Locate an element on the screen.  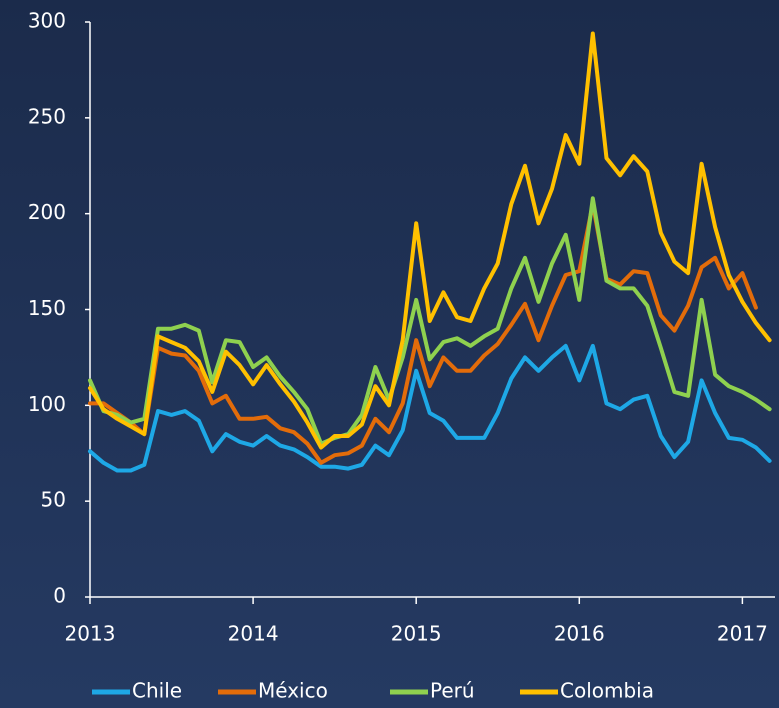
y-tick-label: 100 is located at coordinates (47, 404).